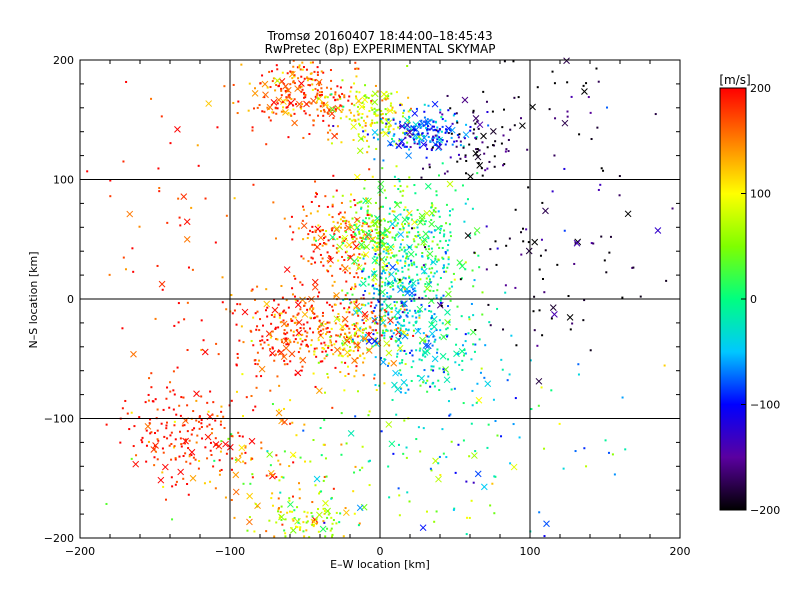  What do you see at coordinates (760, 88) in the screenshot?
I see `colorbar-tick-label: 200` at bounding box center [760, 88].